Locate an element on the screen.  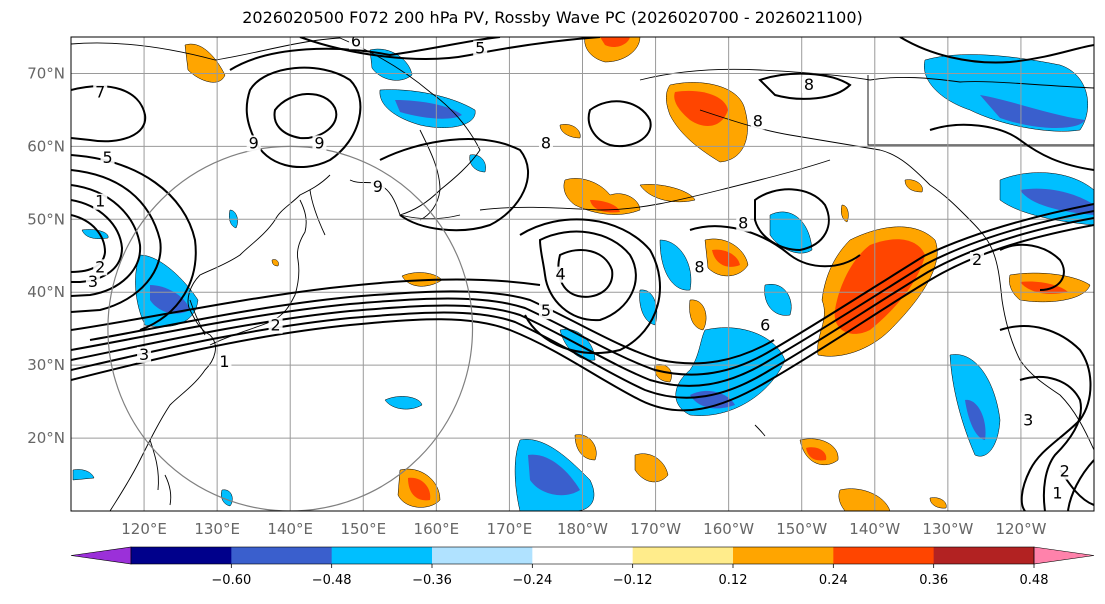
colorbar-tick-label: 0.48 is located at coordinates (1034, 580).